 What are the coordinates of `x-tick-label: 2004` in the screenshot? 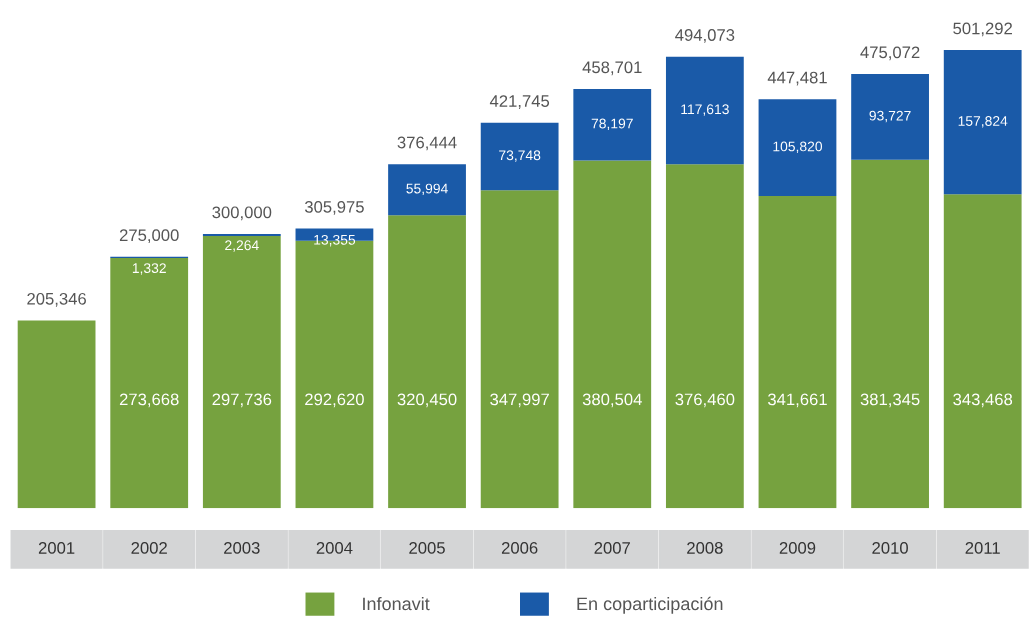 It's located at (334, 547).